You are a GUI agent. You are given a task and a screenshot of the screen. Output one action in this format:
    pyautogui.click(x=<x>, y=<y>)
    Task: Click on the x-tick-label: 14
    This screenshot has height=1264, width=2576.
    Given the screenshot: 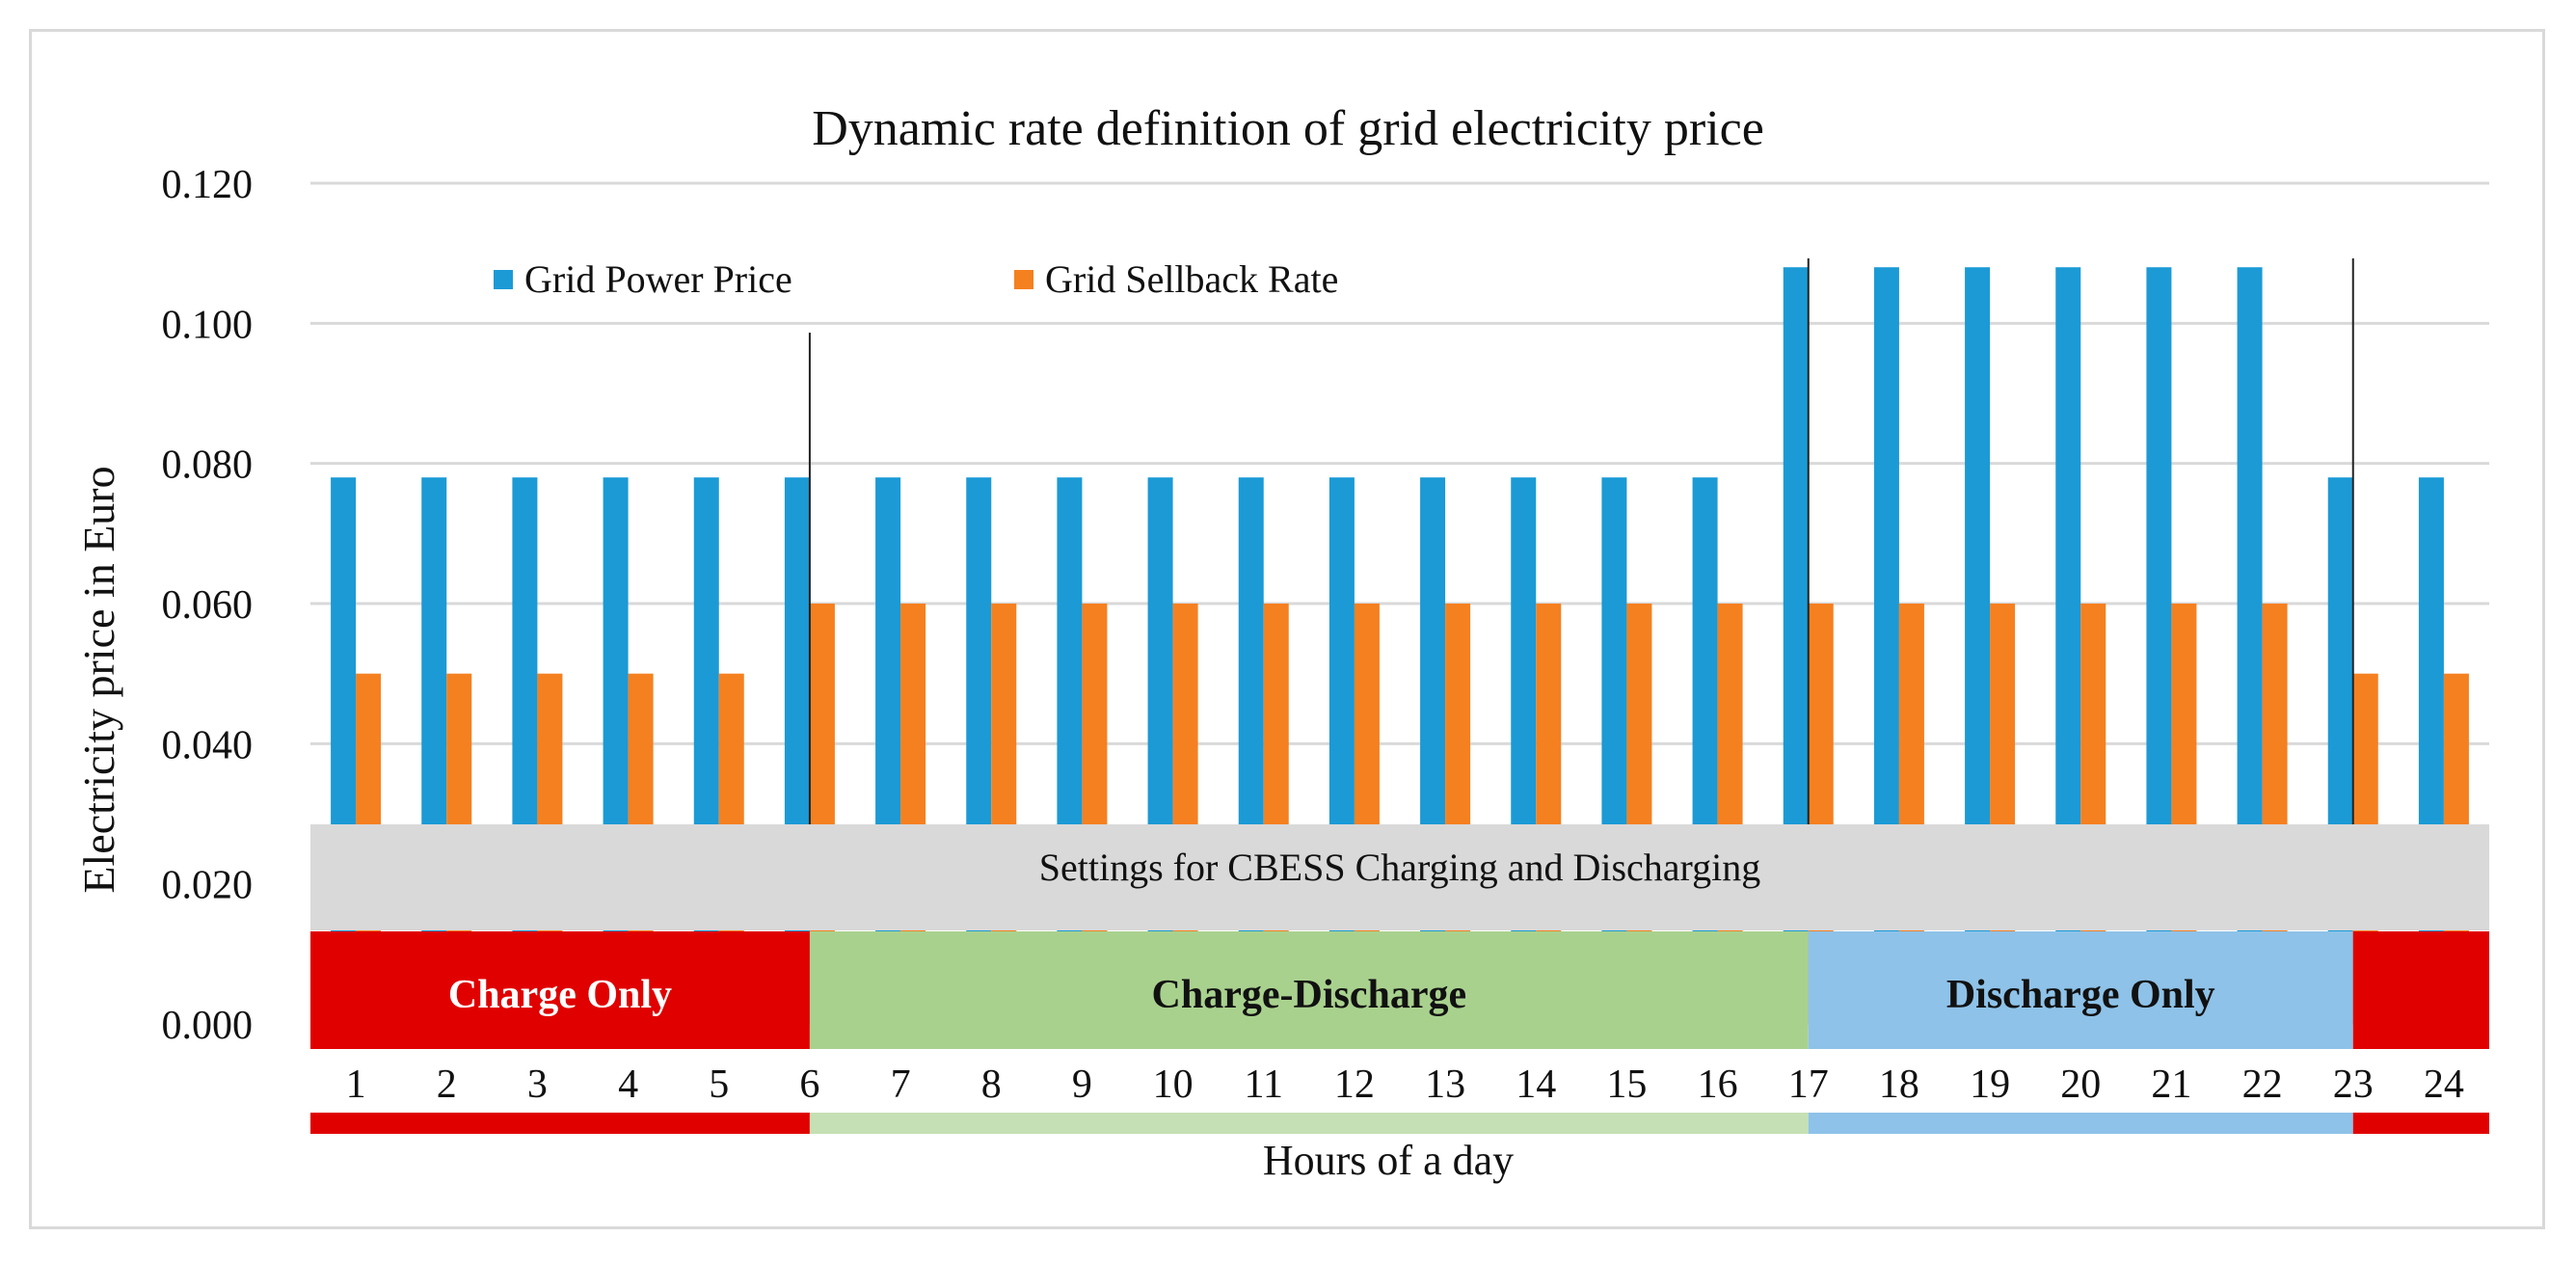 What is the action you would take?
    pyautogui.click(x=1536, y=1085)
    